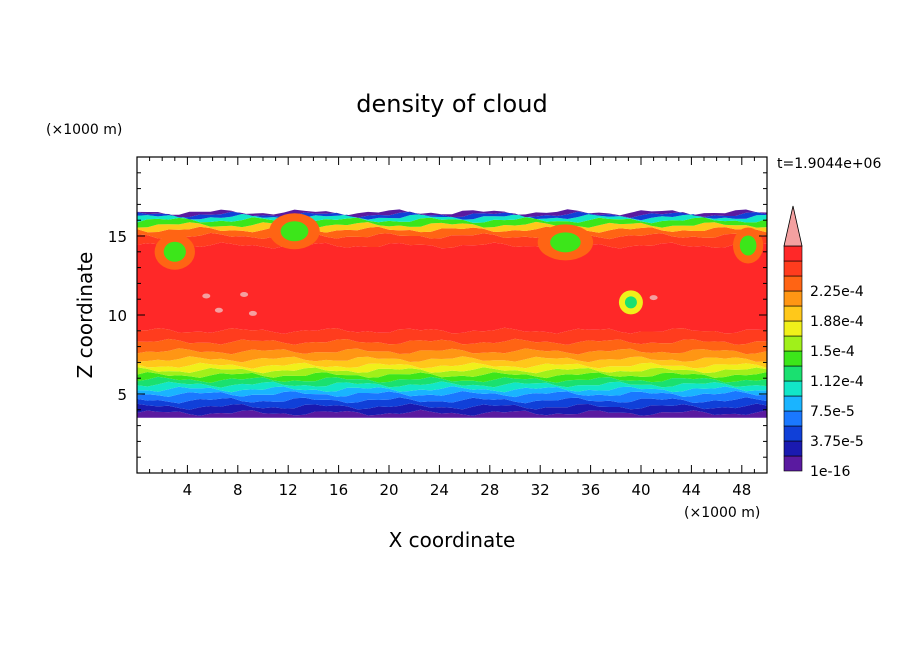 The height and width of the screenshot is (654, 904). What do you see at coordinates (832, 352) in the screenshot?
I see `colorbar-label: 1.5e-4` at bounding box center [832, 352].